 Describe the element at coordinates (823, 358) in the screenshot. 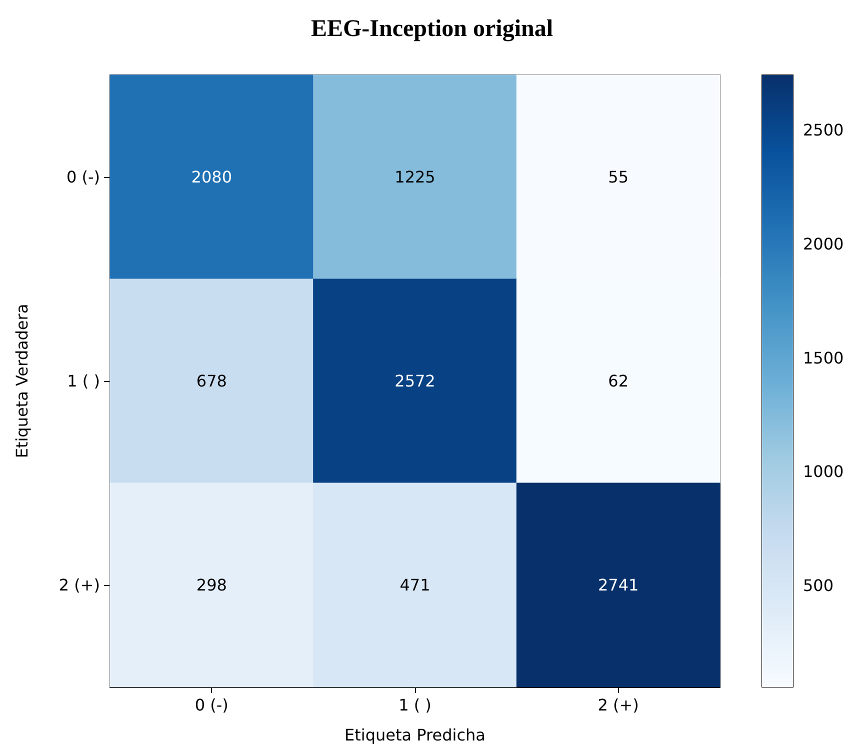

I see `color-bar-label: 1500` at that location.